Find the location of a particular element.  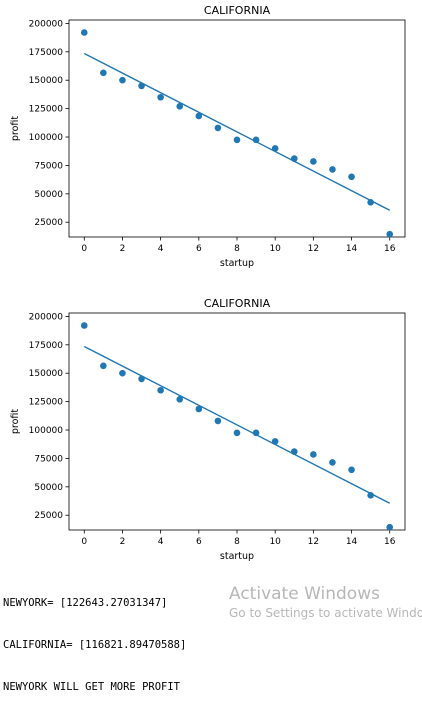

watermark-subtitle: Go to Settings to activate Windows. is located at coordinates (325, 613).